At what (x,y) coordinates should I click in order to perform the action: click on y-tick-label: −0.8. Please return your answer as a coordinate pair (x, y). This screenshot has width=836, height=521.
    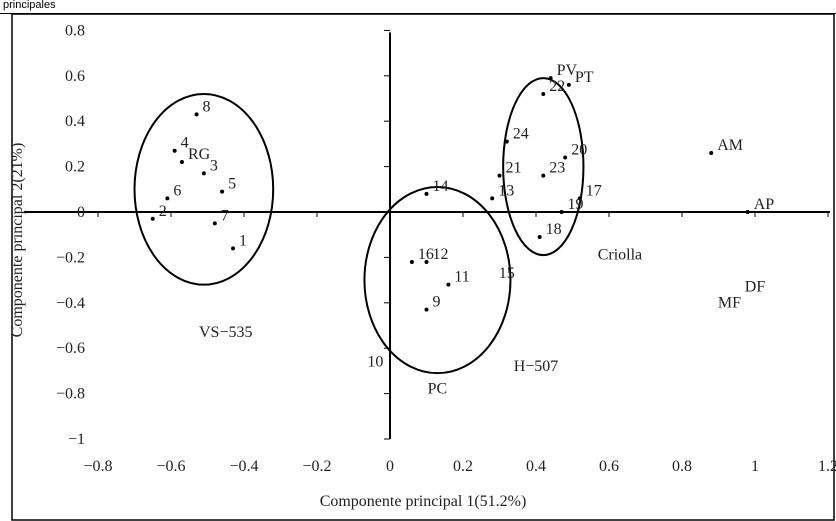
    Looking at the image, I should click on (70, 394).